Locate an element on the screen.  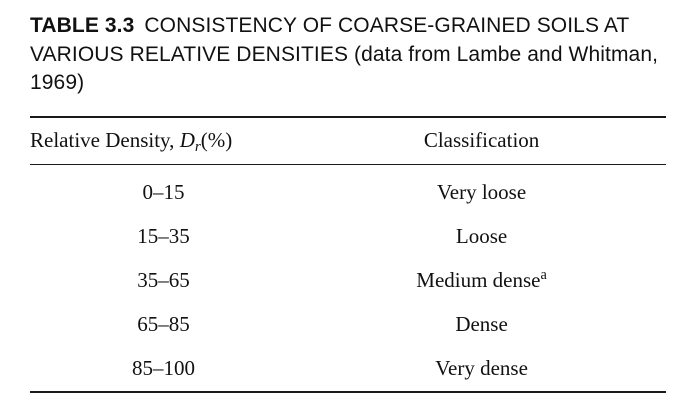
classification-cell: Very loose is located at coordinates (481, 189).